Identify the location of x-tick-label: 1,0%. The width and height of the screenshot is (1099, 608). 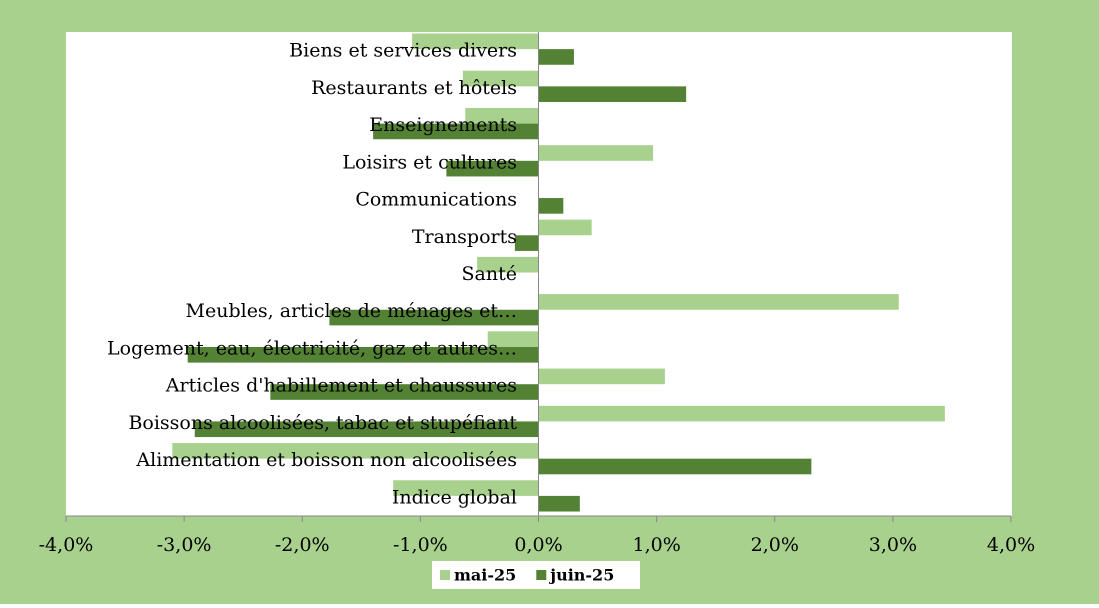
(656, 545).